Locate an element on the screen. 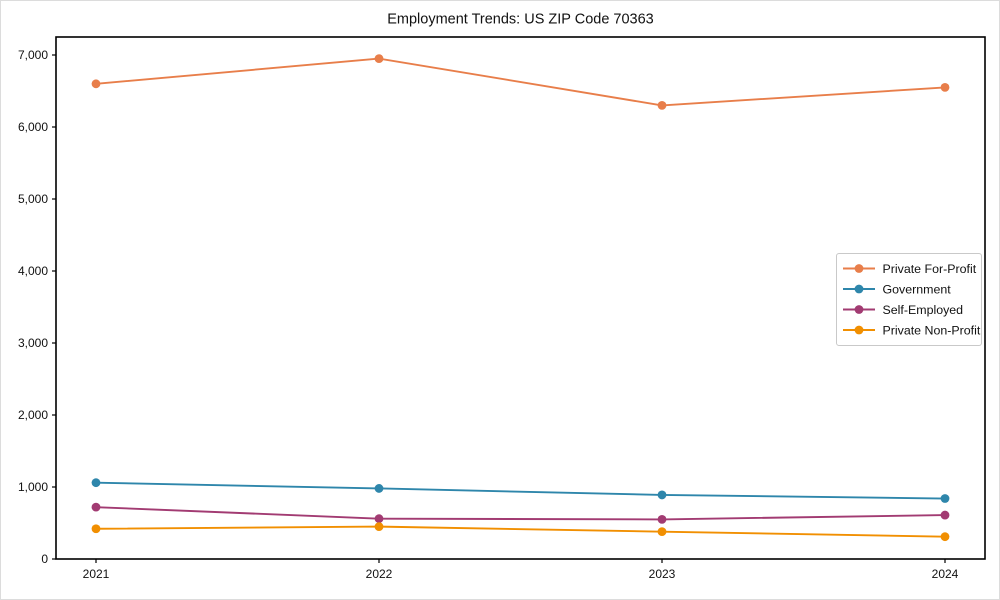 The width and height of the screenshot is (1000, 600). y-tick-label: 2,000 is located at coordinates (33, 415).